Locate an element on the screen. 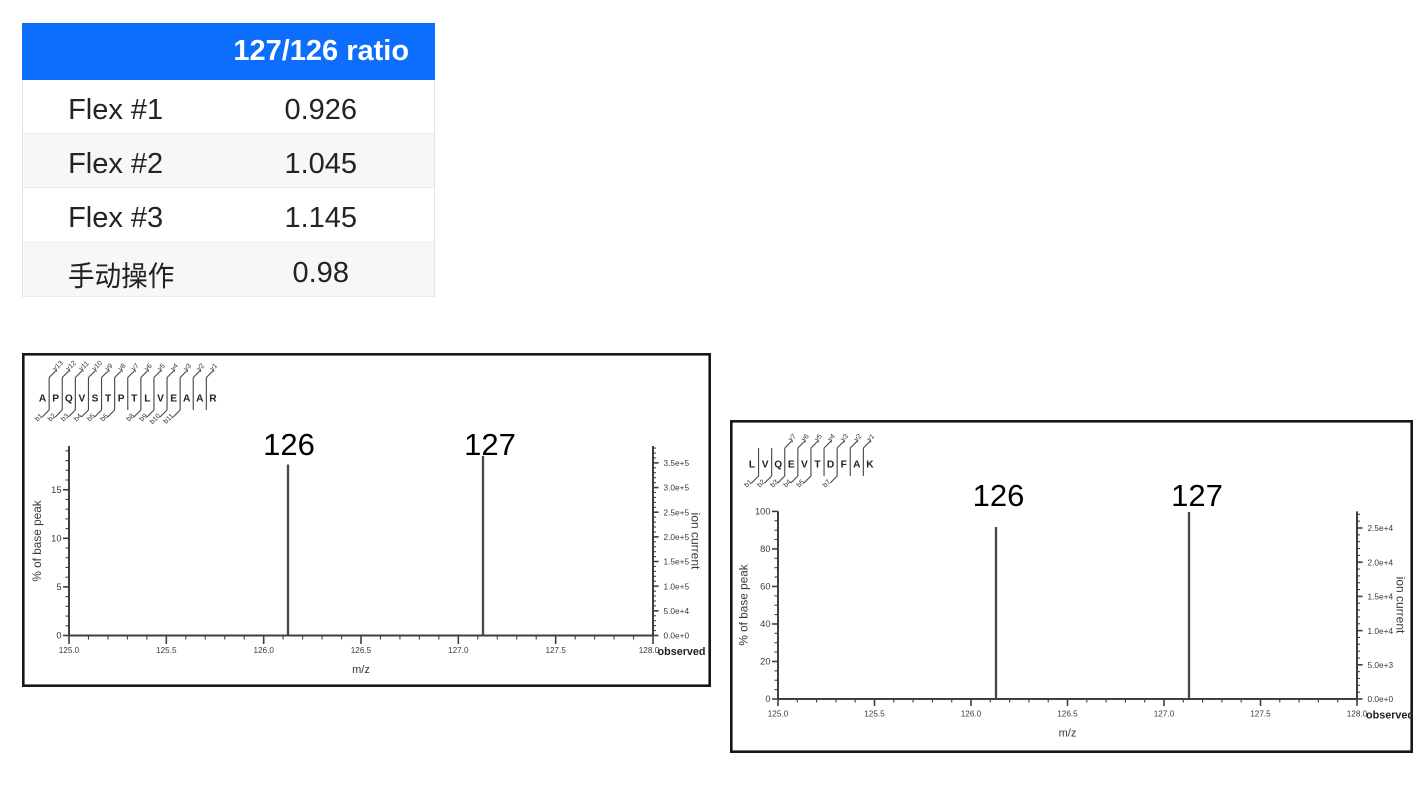  svg-text: y12 is located at coordinates (71, 366).